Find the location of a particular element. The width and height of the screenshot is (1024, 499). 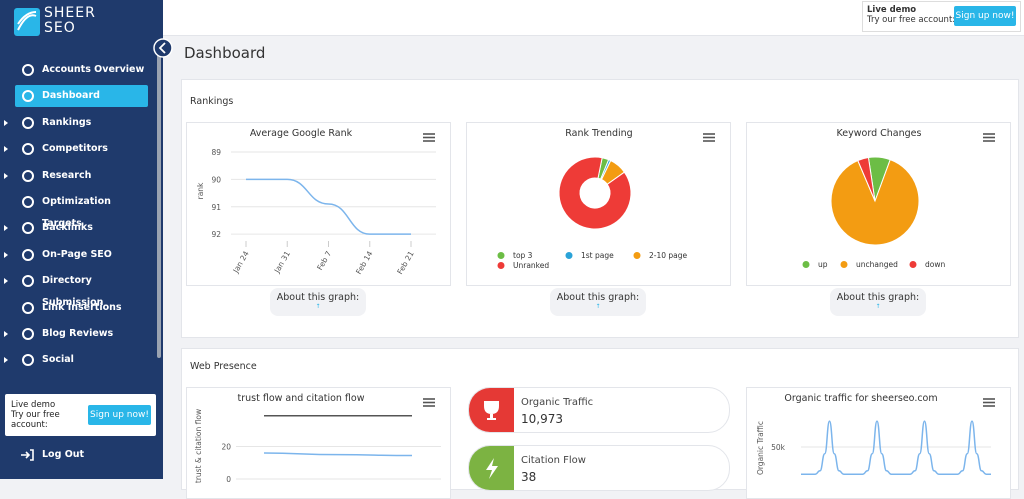

menu-item: Link Insertions is located at coordinates (81, 308).